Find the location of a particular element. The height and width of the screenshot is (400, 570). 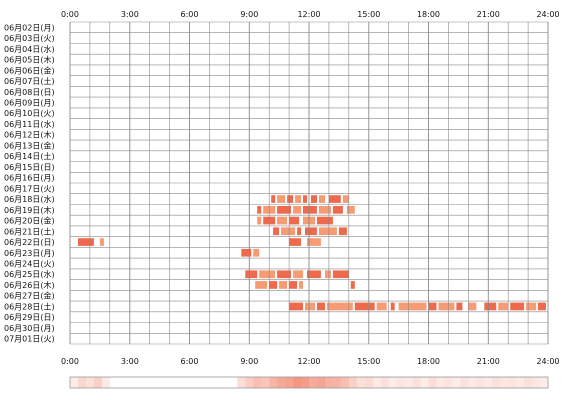

date-label: 07月01日(火) is located at coordinates (29, 339).